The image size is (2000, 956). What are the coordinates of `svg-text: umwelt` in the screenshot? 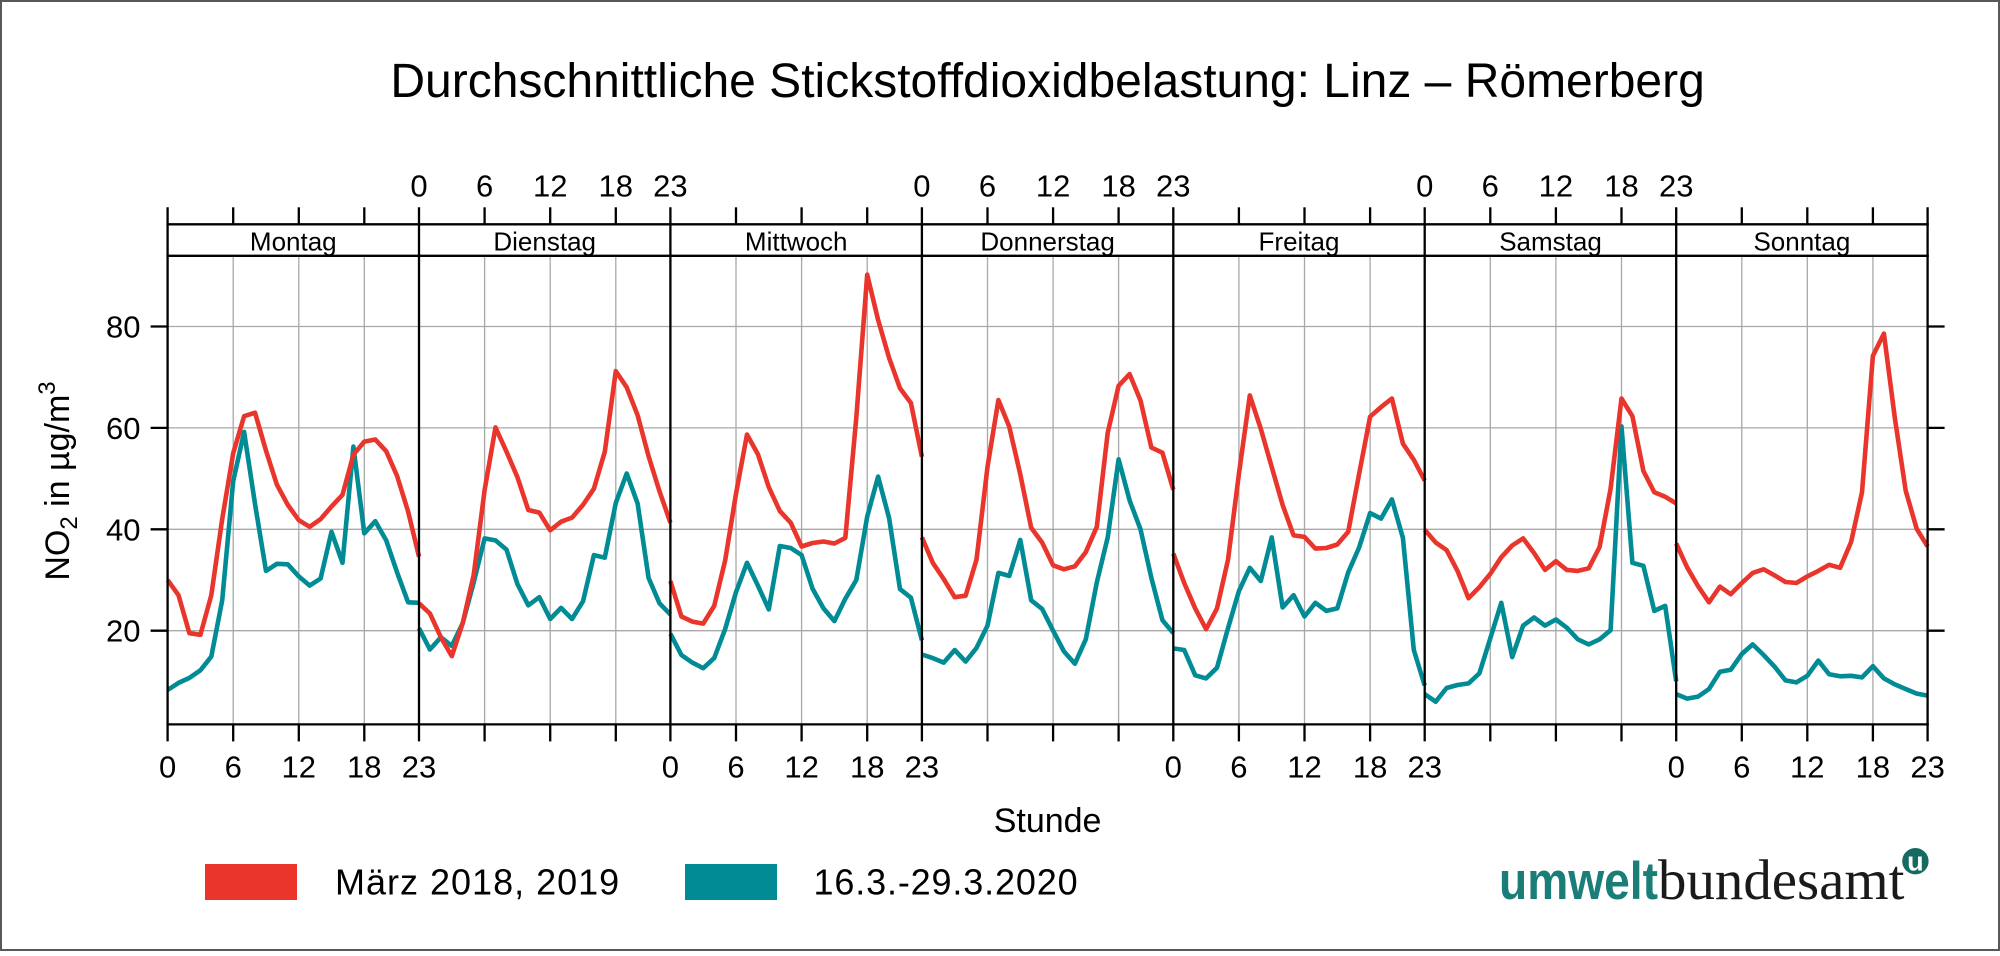 It's located at (1578, 881).